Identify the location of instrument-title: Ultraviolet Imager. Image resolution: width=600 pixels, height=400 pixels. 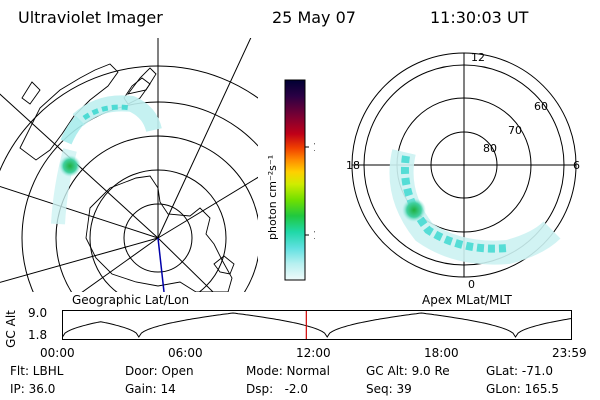
(90, 17).